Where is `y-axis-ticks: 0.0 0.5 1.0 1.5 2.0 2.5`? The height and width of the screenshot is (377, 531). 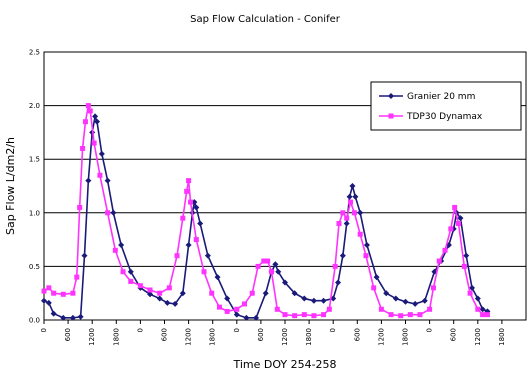 y-axis-ticks: 0.0 0.5 1.0 1.5 2.0 2.5 is located at coordinates (34, 187).